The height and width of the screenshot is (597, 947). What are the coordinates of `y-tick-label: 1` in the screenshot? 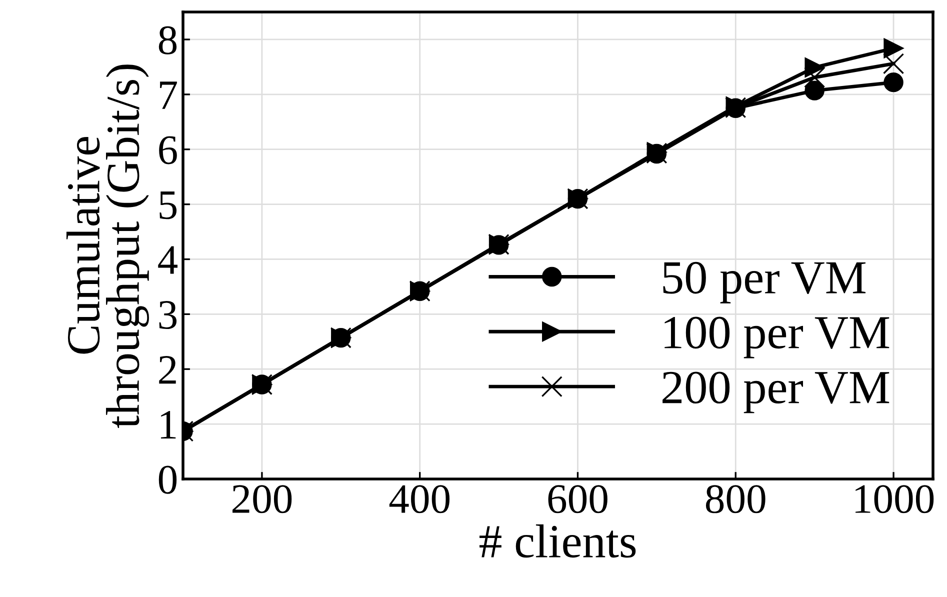 It's located at (168, 425).